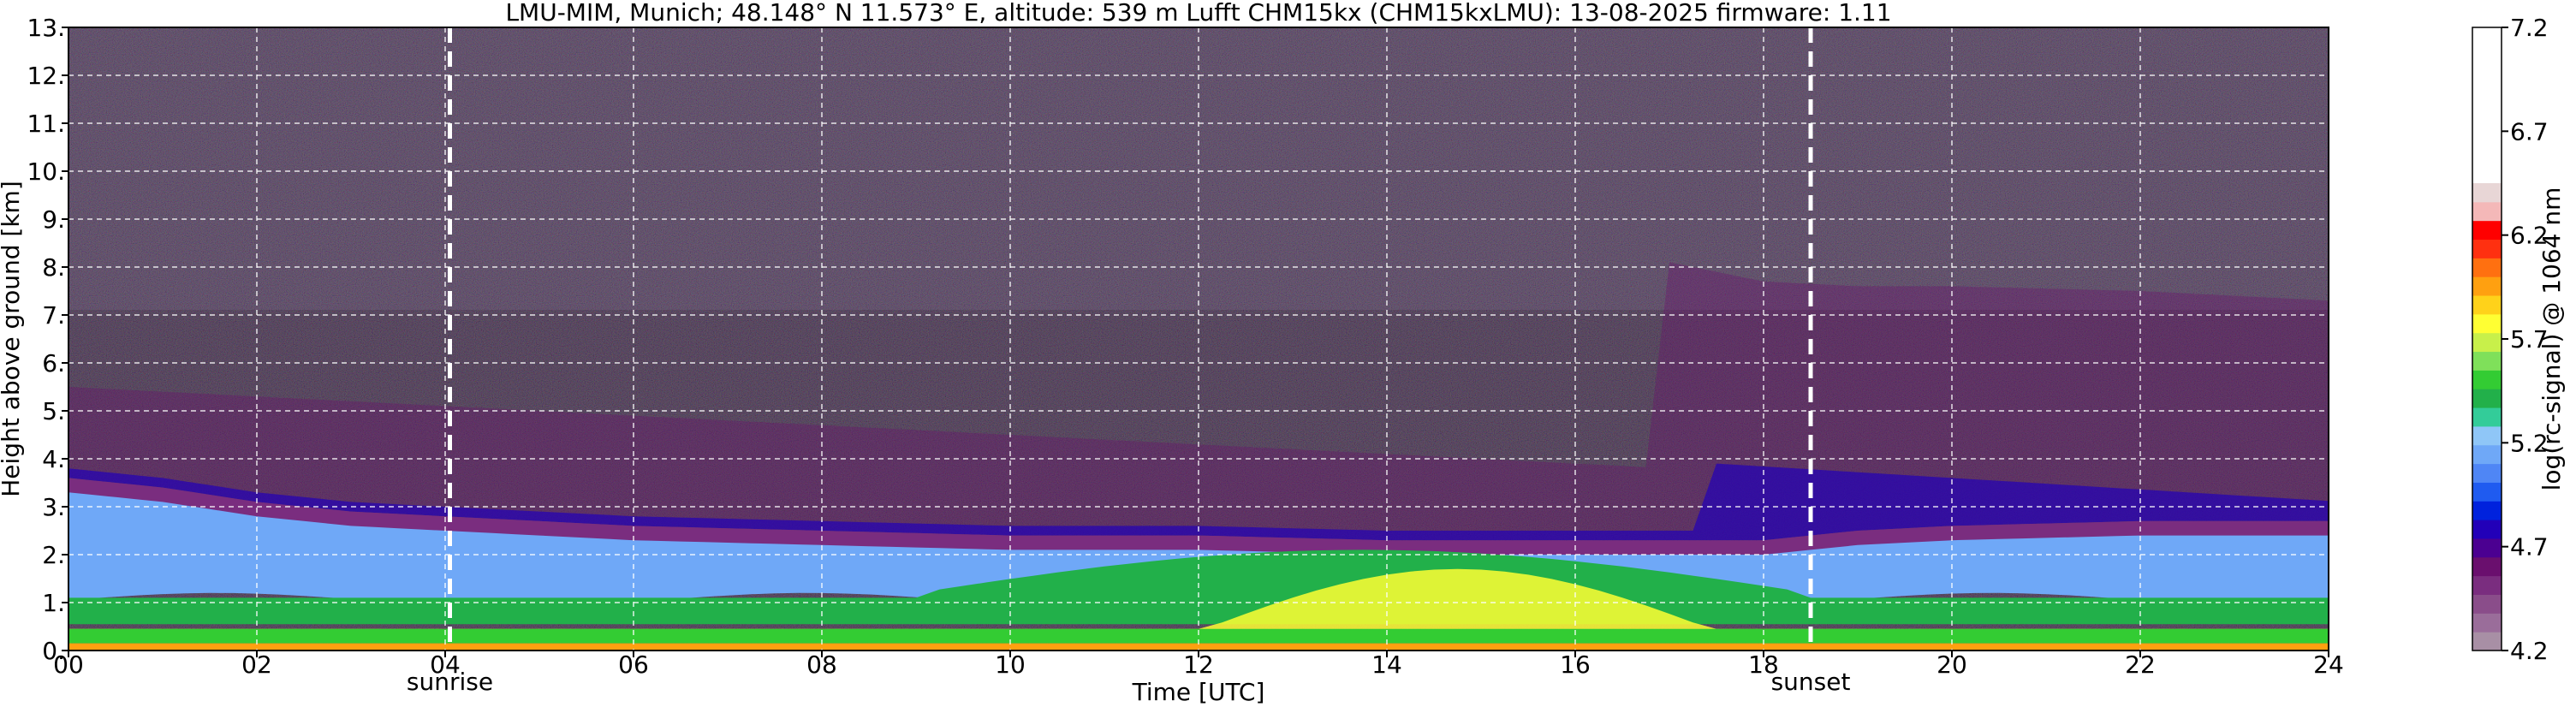 Image resolution: width=2576 pixels, height=707 pixels. I want to click on y-tick-label: 3., so click(54, 507).